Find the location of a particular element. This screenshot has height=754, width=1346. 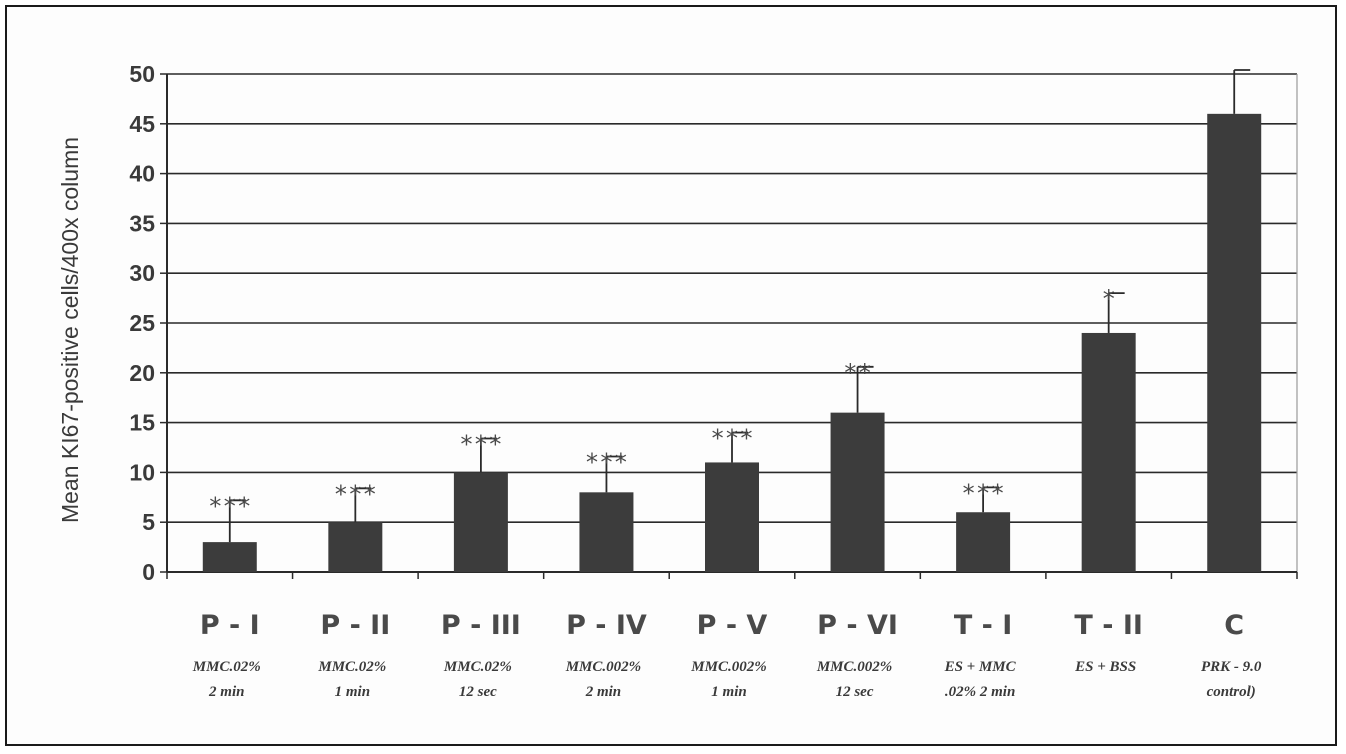

x-category-label: T - I is located at coordinates (983, 625).